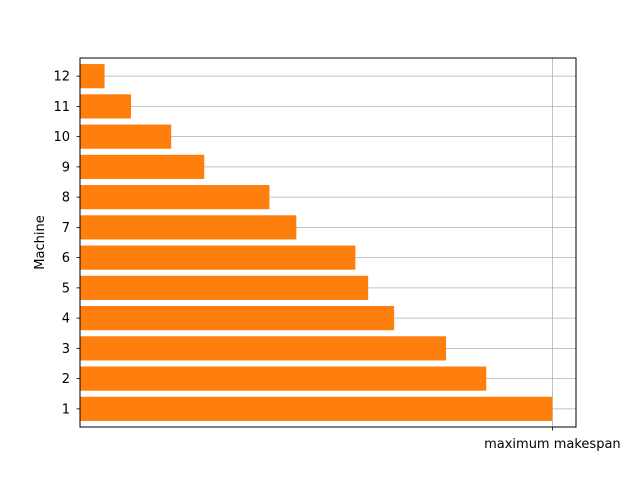 This screenshot has height=480, width=640. Describe the element at coordinates (66, 258) in the screenshot. I see `y-tick-label: 6` at that location.